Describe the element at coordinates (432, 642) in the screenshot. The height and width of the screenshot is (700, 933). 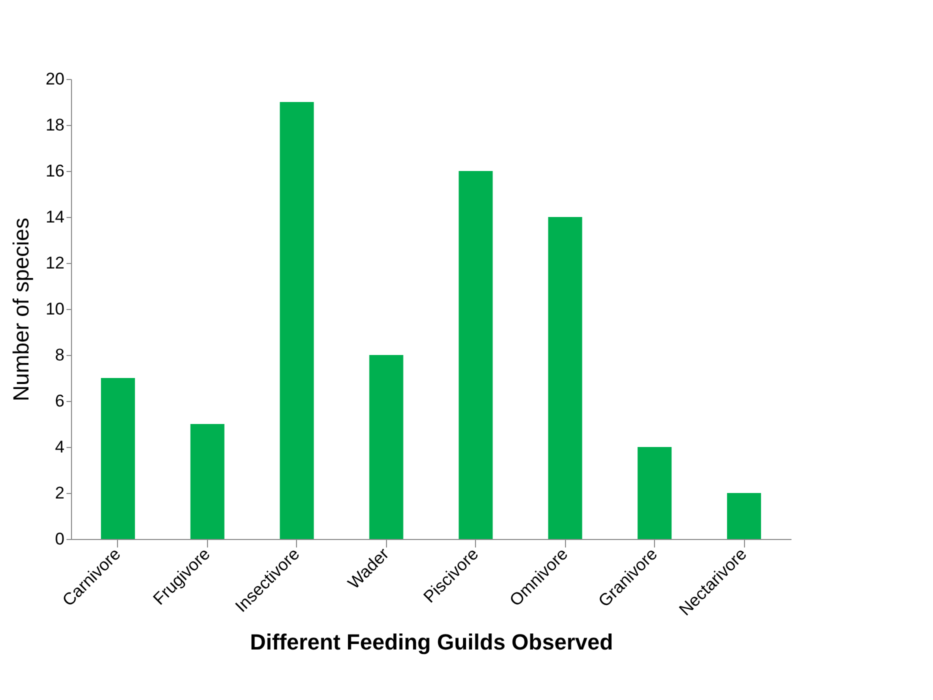
I see `x-axis-title: Different Feeding Guilds Observed` at that location.